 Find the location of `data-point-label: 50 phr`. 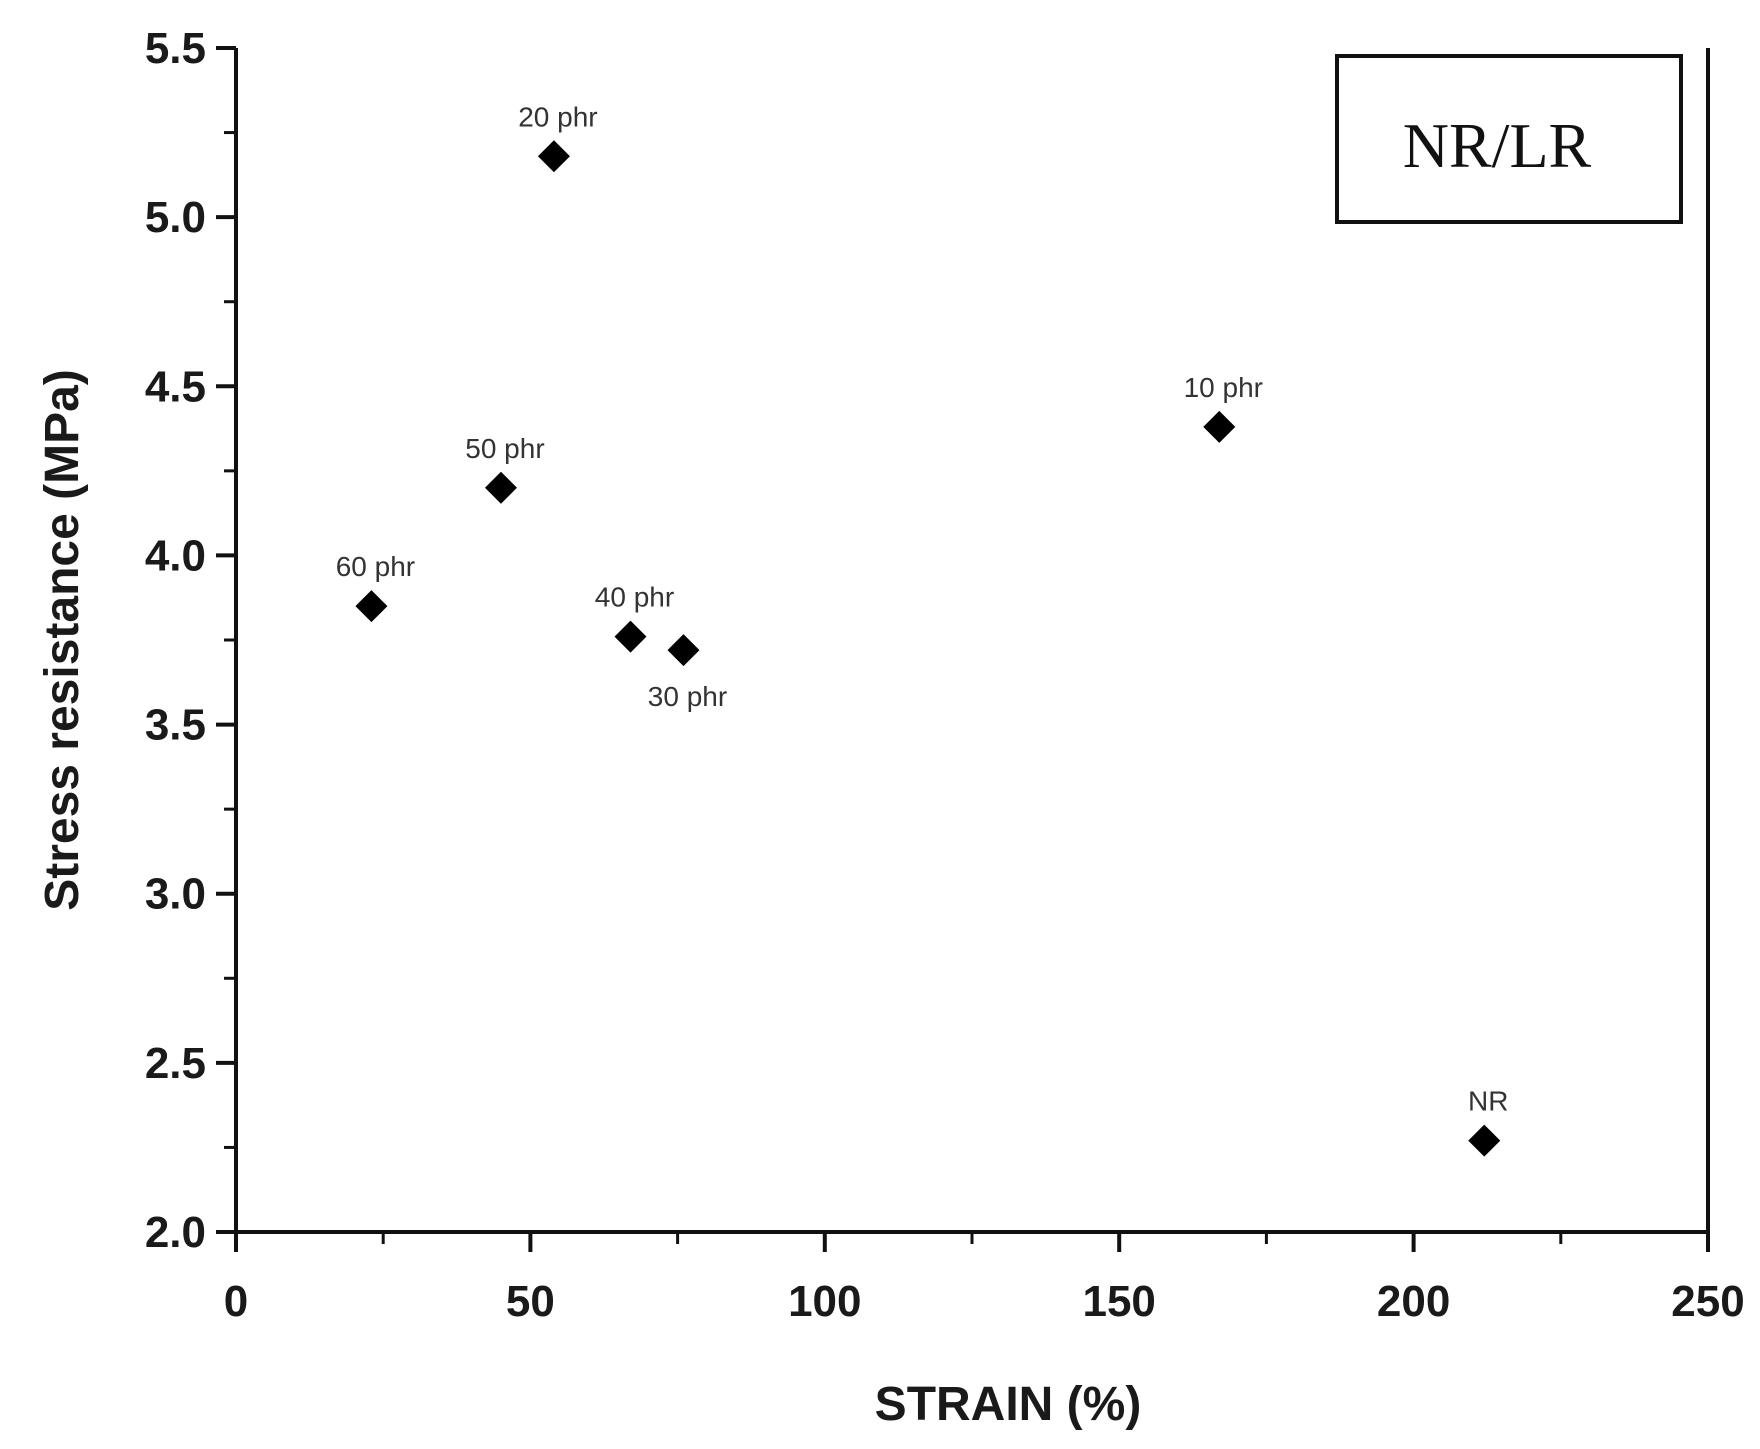

data-point-label: 50 phr is located at coordinates (504, 448).